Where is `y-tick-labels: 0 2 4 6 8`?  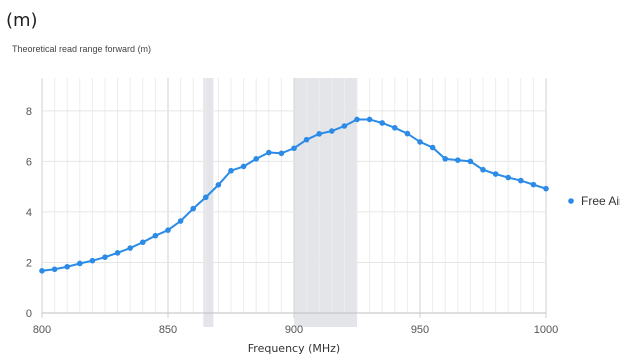 y-tick-labels: 0 2 4 6 8 is located at coordinates (29, 213).